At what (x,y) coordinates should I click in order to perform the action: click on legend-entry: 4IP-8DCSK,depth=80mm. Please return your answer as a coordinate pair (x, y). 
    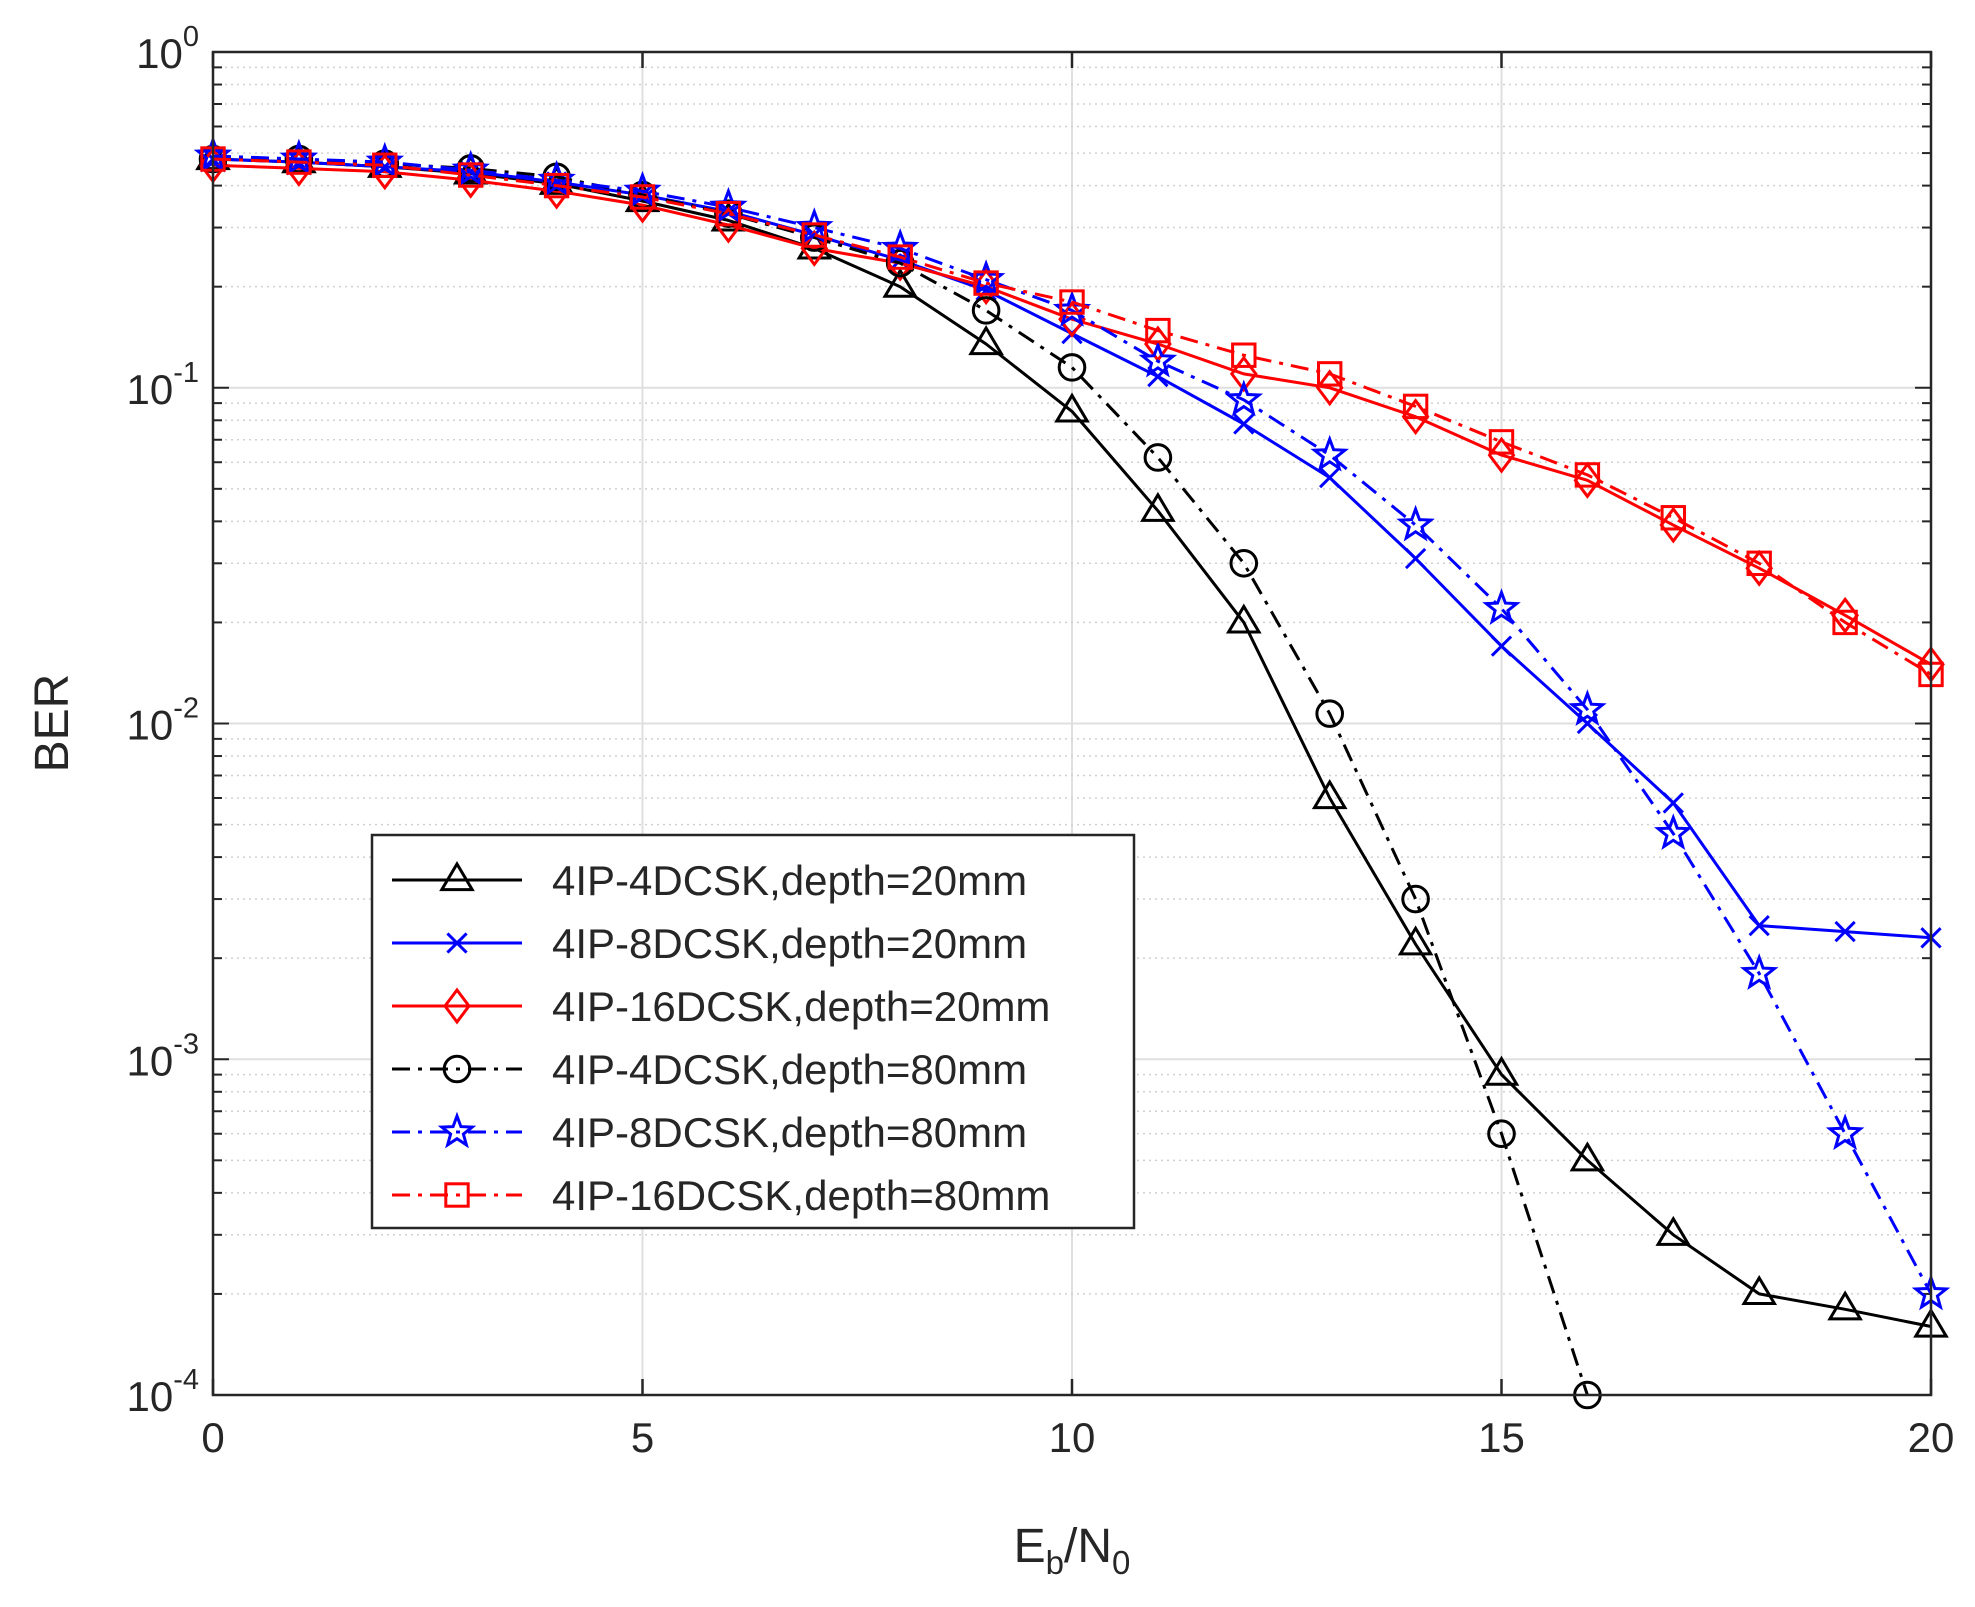
    Looking at the image, I should click on (709, 1132).